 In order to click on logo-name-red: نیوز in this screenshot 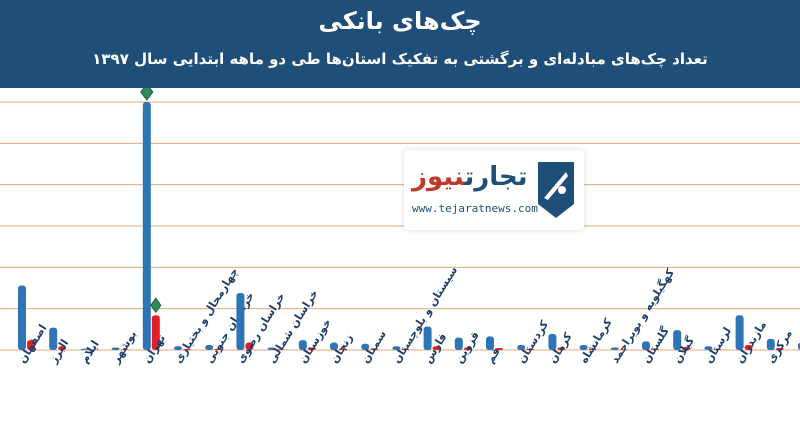, I will do `click(438, 177)`.